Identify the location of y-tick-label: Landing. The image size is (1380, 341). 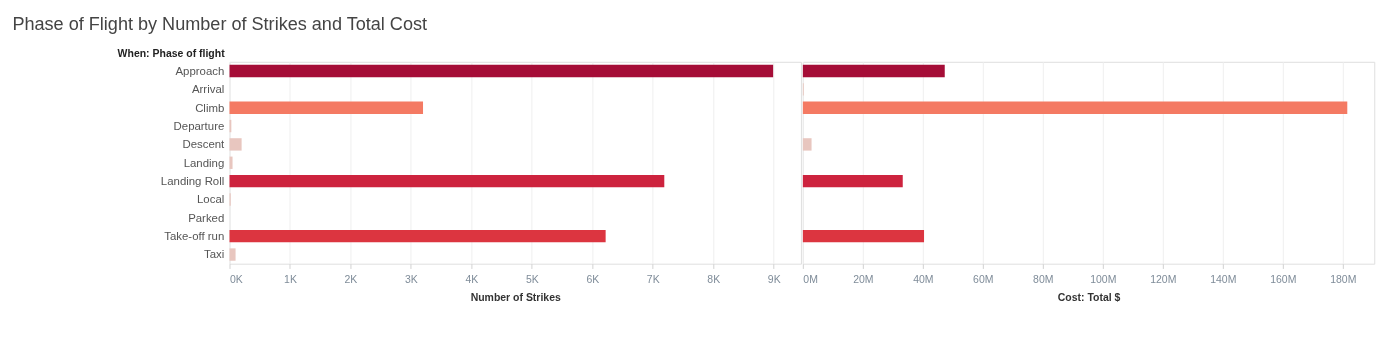
(204, 162).